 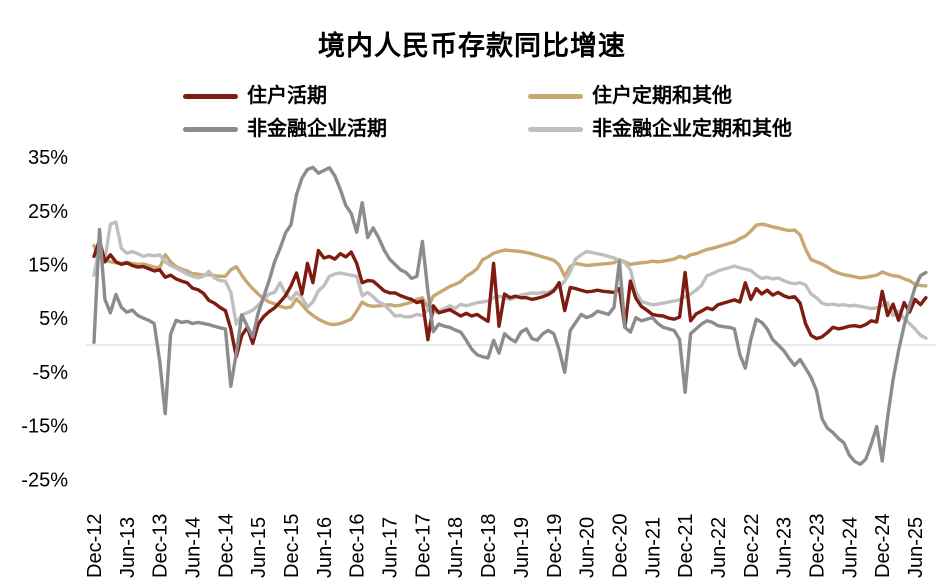 What do you see at coordinates (456, 547) in the screenshot?
I see `x-tick-label: Jun-18` at bounding box center [456, 547].